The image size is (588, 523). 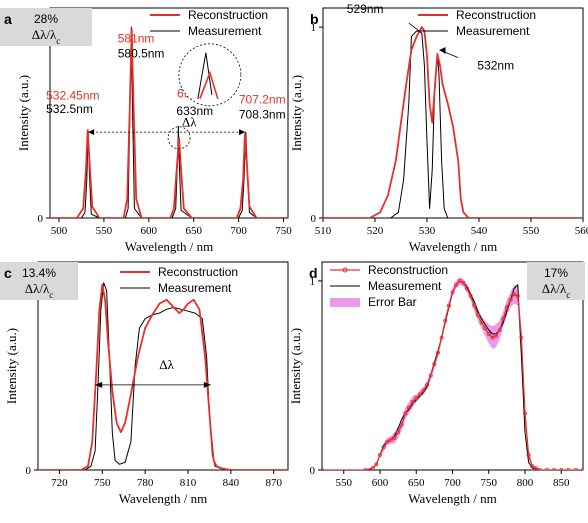 What do you see at coordinates (427, 231) in the screenshot?
I see `x-tick-label: 530` at bounding box center [427, 231].